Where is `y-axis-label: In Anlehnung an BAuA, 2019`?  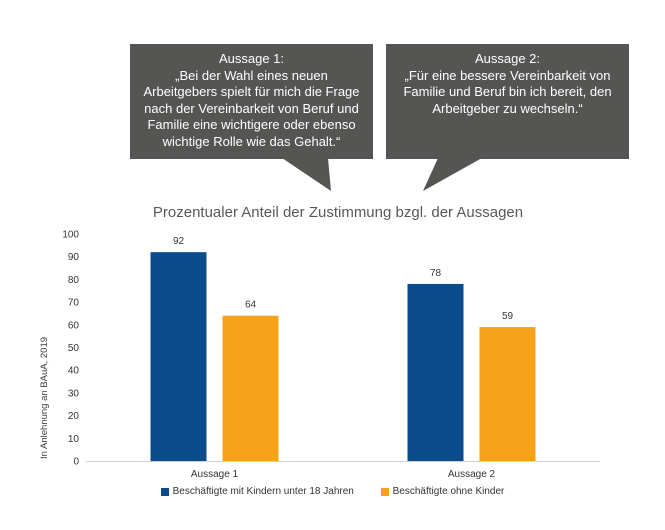 y-axis-label: In Anlehnung an BAuA, 2019 is located at coordinates (44, 398).